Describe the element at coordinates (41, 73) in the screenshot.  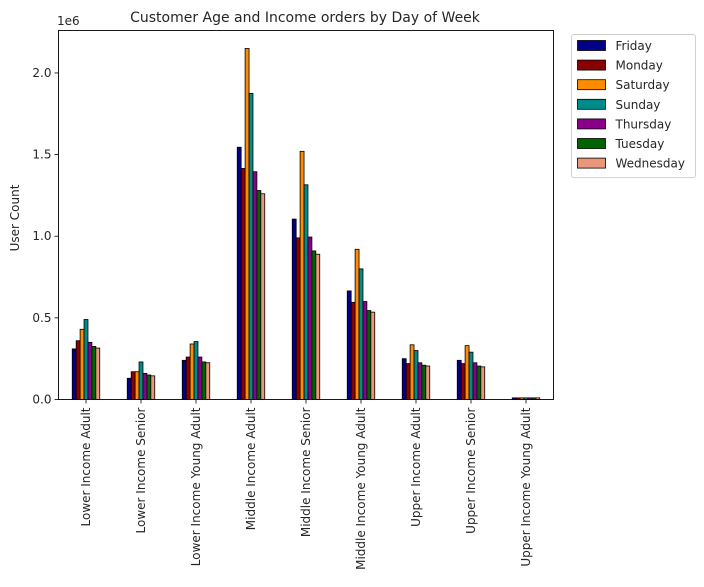
I see `y-tick-label-4: 2.0` at that location.